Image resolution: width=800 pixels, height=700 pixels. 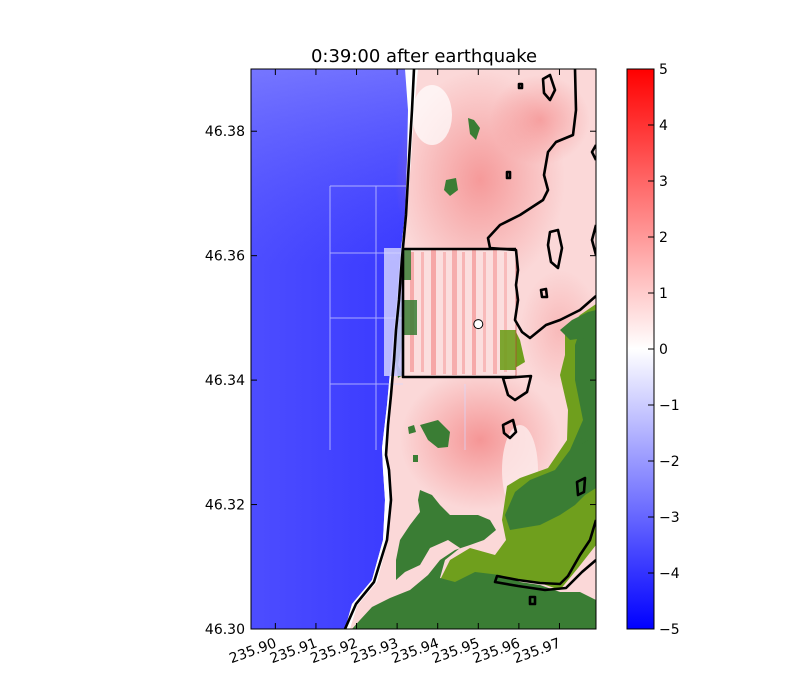 I want to click on y-tick-label: 46.34, so click(x=225, y=381).